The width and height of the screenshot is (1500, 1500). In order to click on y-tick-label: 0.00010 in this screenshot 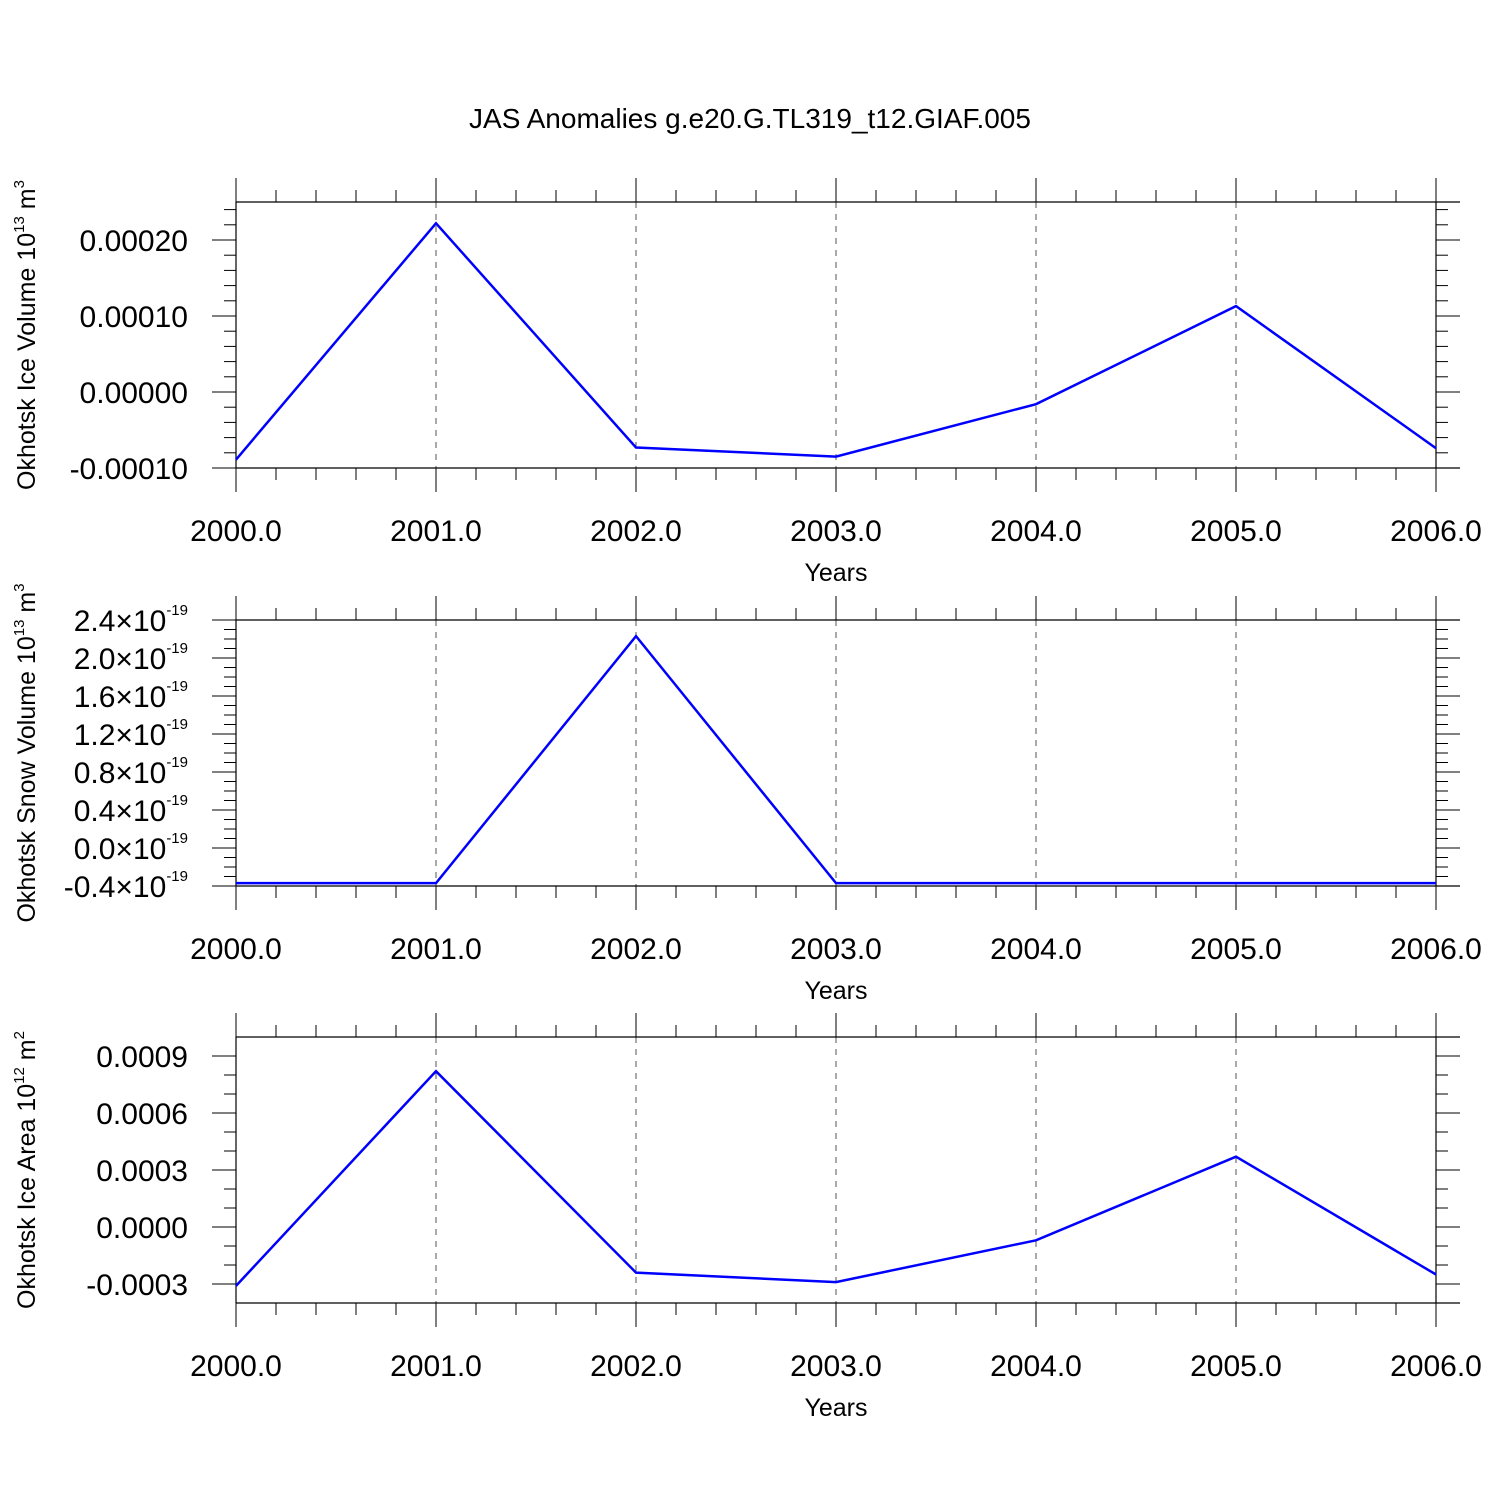, I will do `click(134, 317)`.